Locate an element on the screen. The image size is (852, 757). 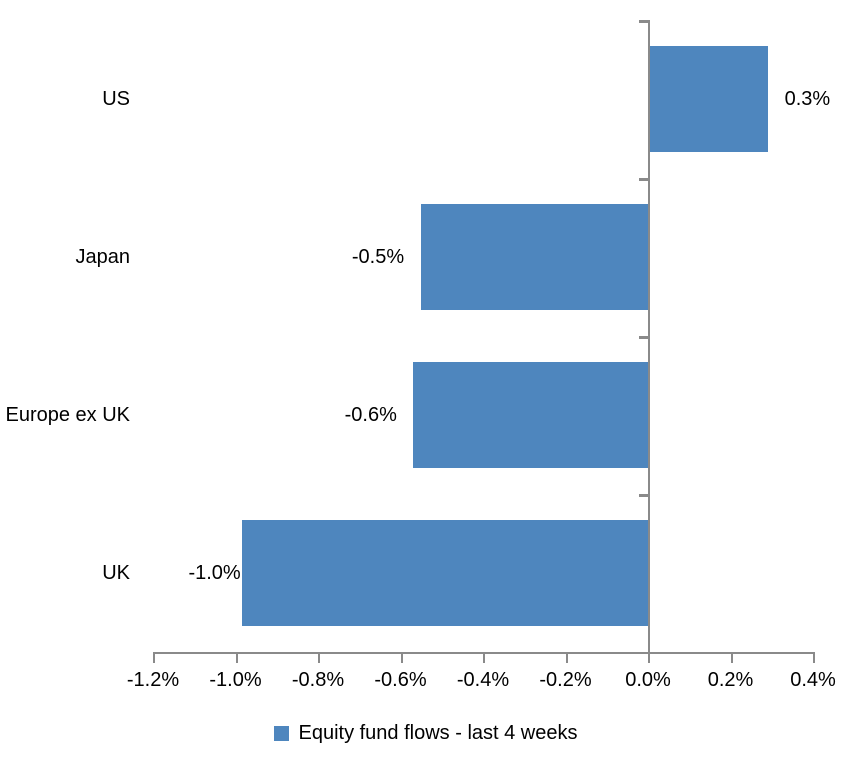
x-tick-label: -0.4% is located at coordinates (483, 680).